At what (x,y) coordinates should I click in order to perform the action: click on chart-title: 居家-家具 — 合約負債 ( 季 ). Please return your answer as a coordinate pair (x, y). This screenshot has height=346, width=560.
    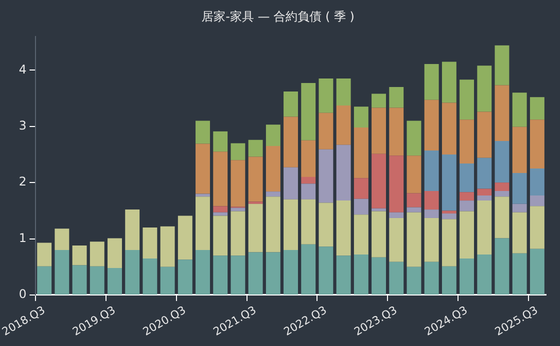
    Looking at the image, I should click on (278, 16).